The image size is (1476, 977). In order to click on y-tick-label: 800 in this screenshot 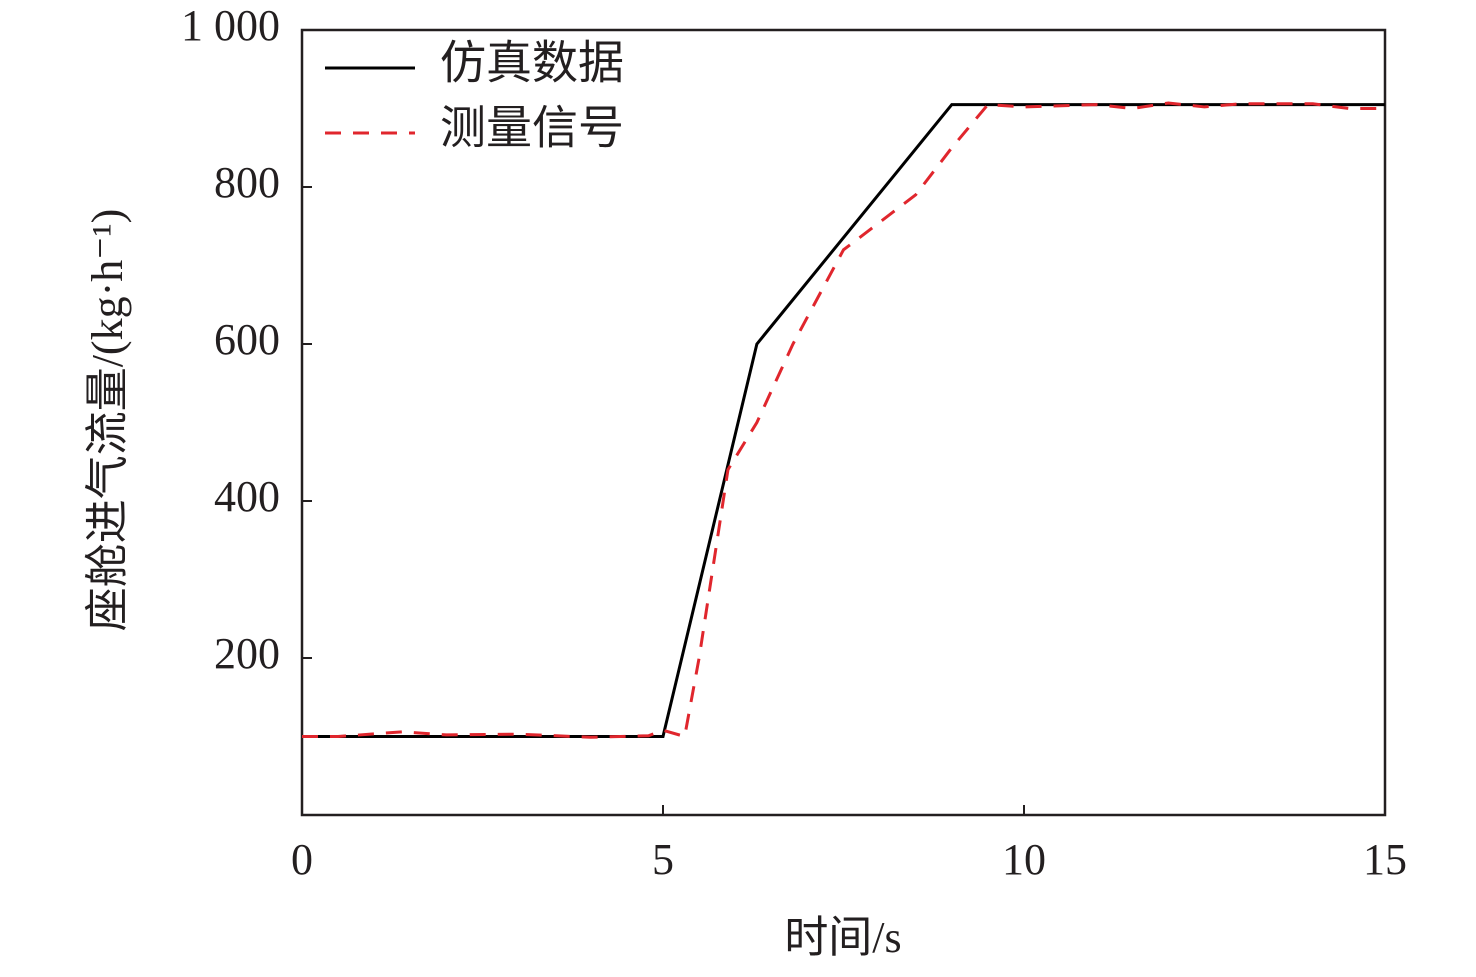, I will do `click(247, 182)`.